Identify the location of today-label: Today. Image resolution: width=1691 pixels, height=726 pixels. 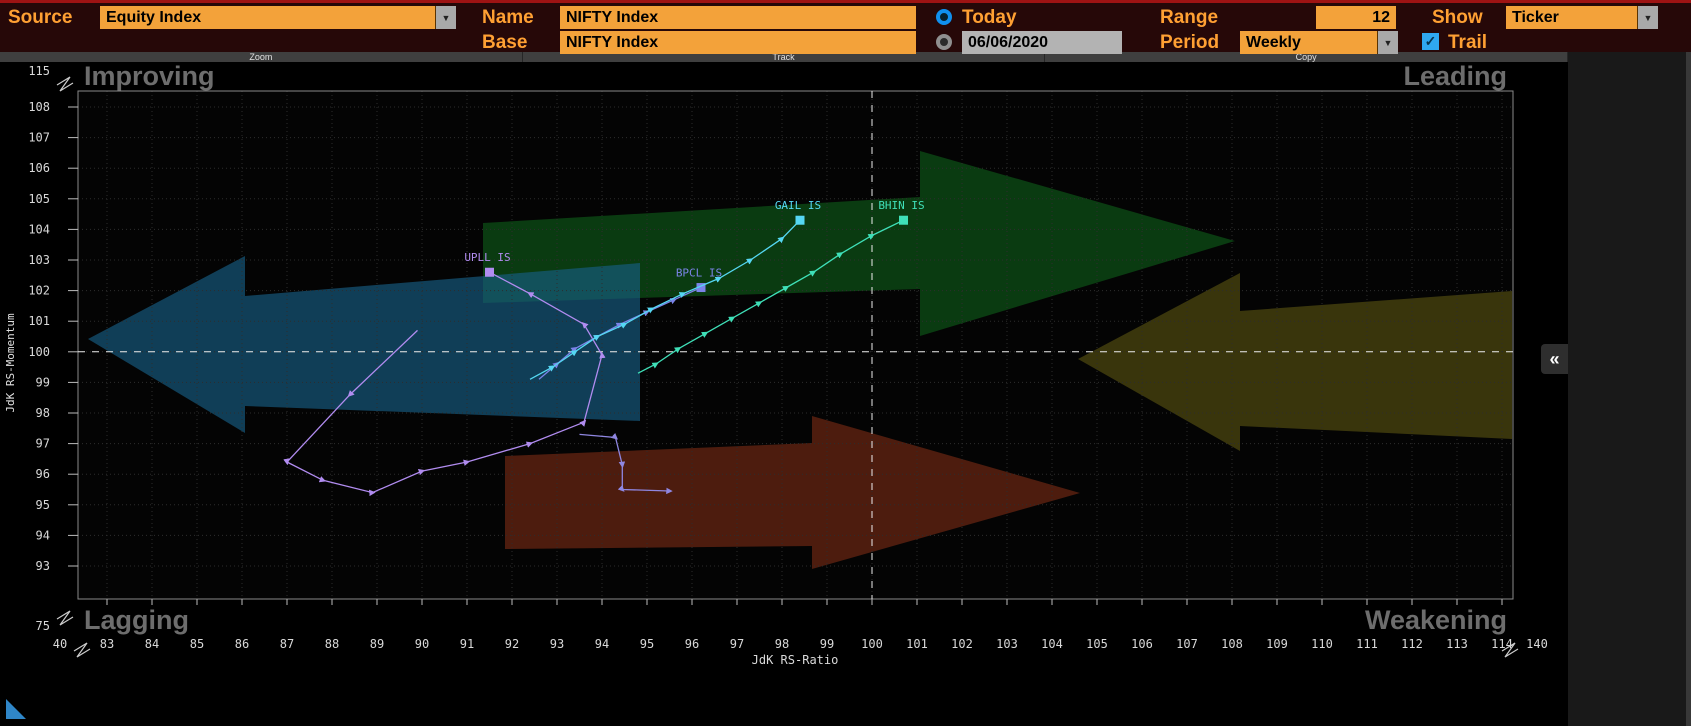
(989, 17).